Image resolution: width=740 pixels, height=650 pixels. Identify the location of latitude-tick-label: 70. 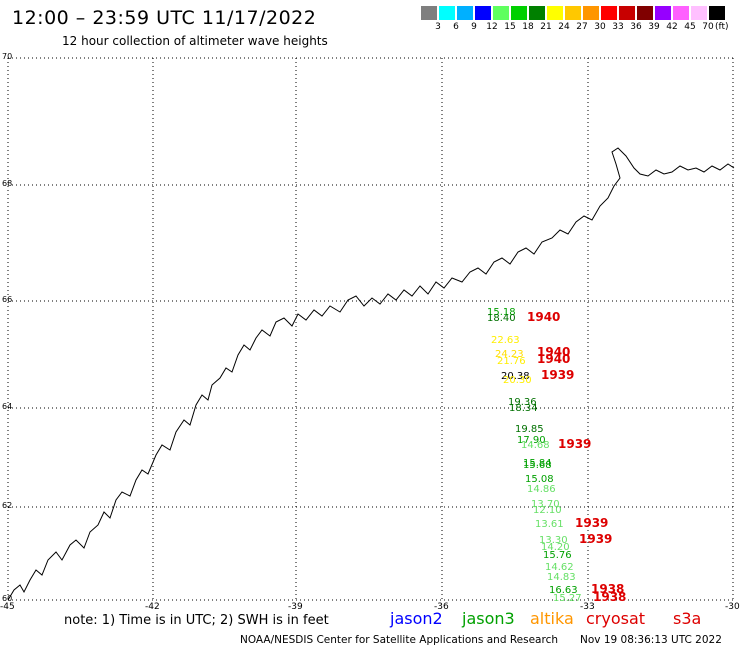
(7, 56).